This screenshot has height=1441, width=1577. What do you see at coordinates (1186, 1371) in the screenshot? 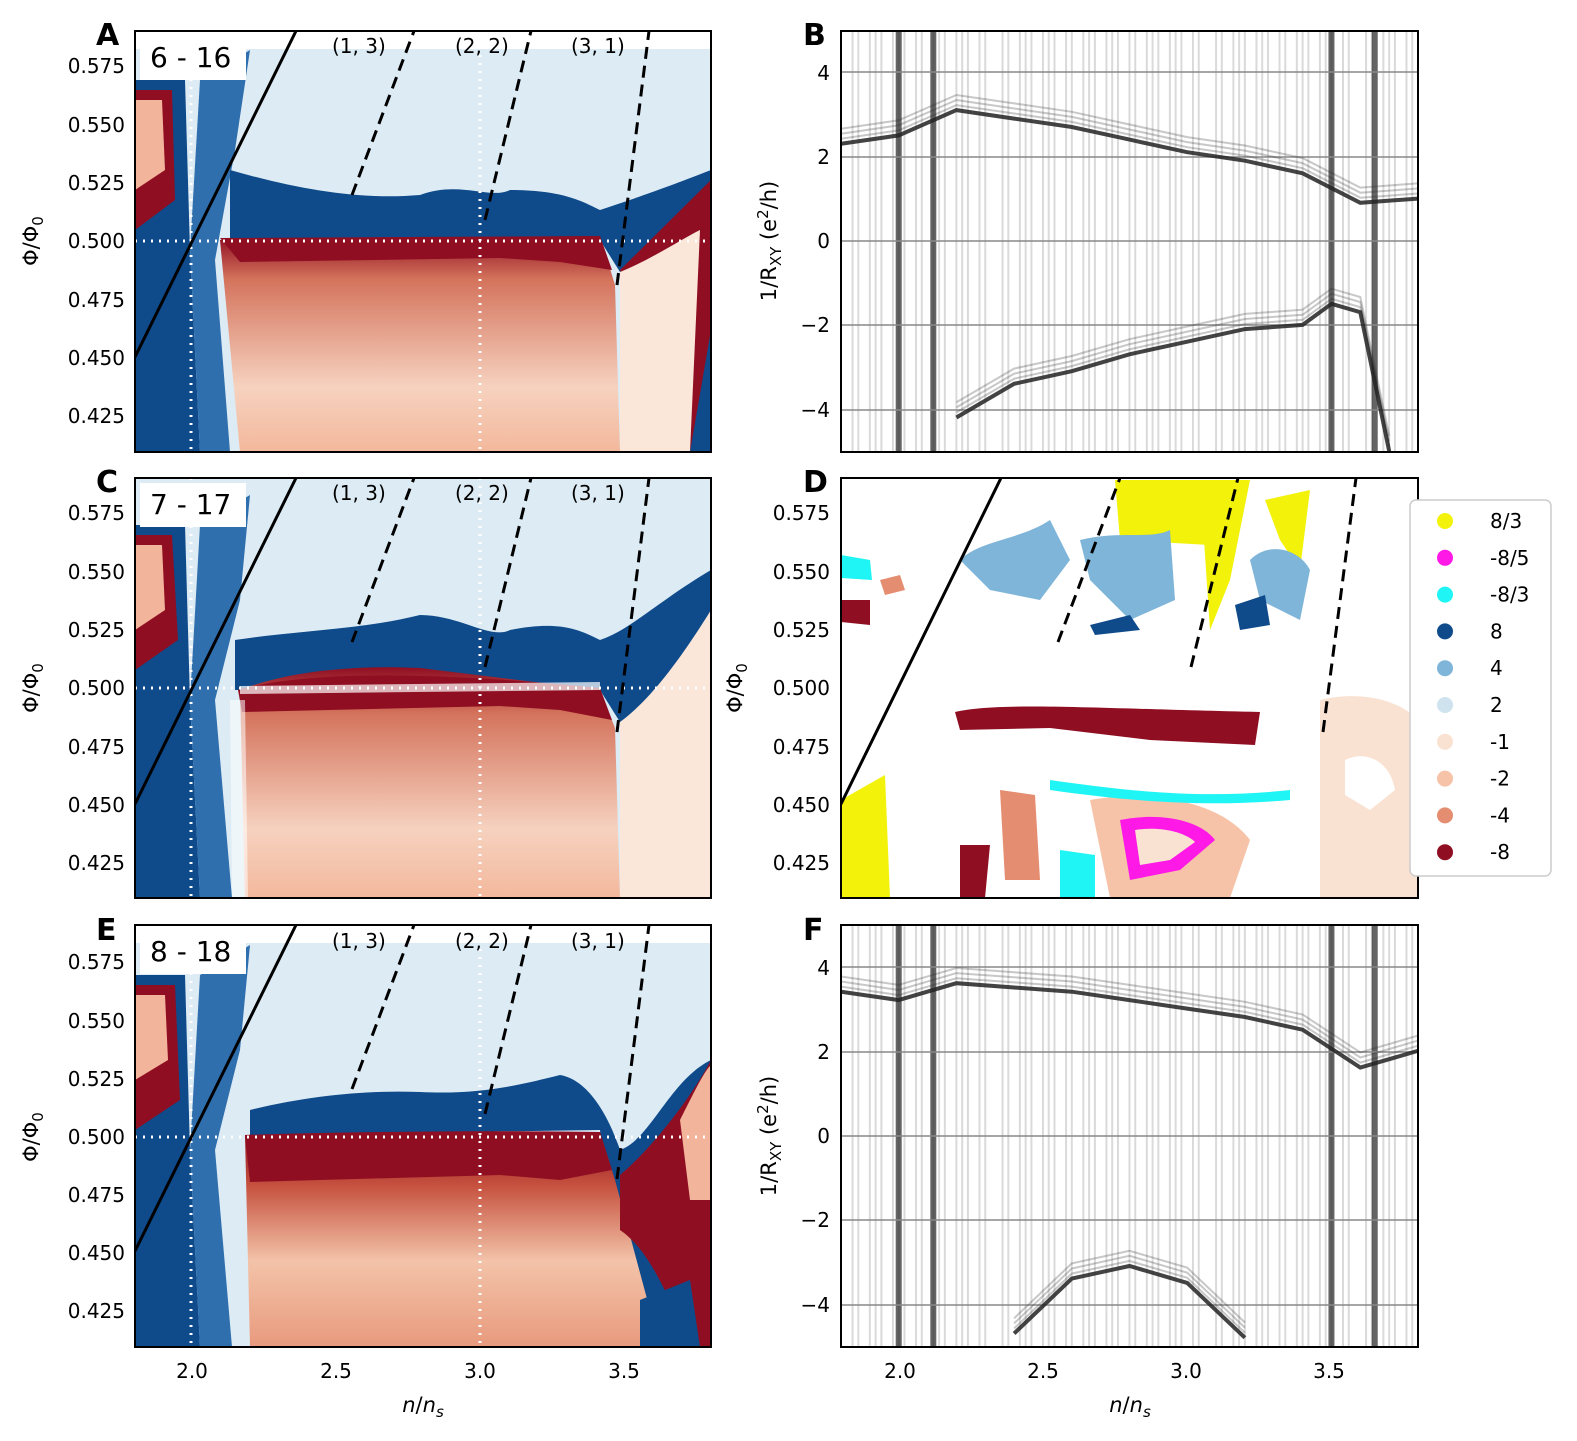
I see `x-tick-label: 3.0` at bounding box center [1186, 1371].